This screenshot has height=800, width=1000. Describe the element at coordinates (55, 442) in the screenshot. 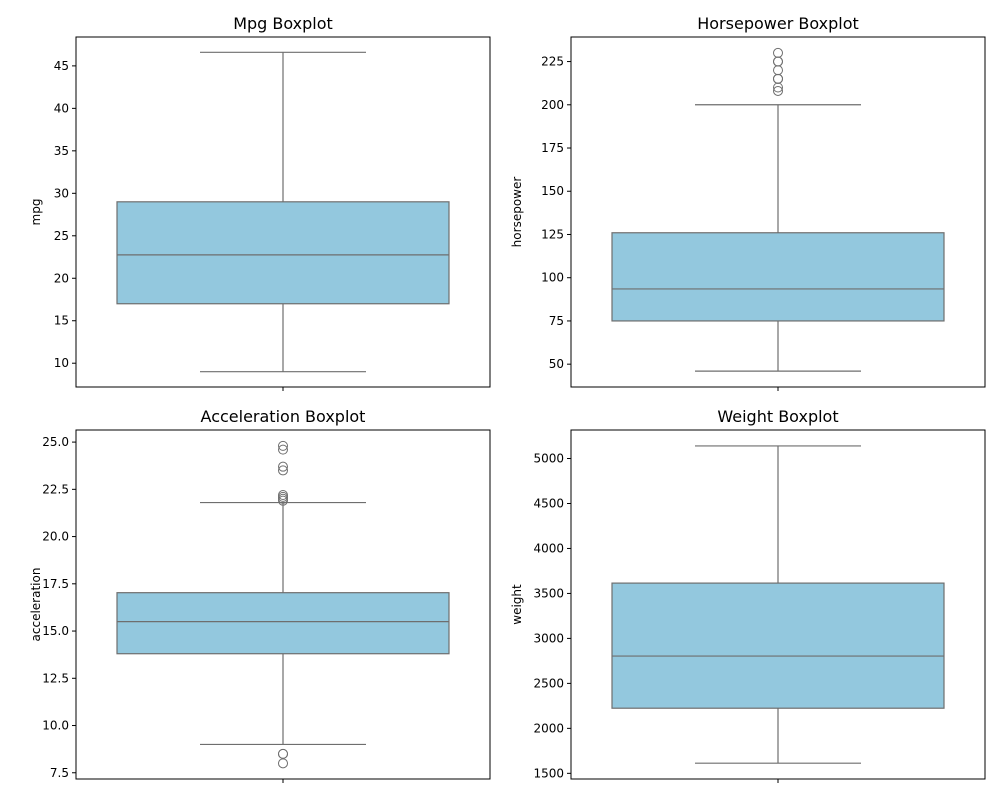

I see `y-tick-label: 25.0` at that location.